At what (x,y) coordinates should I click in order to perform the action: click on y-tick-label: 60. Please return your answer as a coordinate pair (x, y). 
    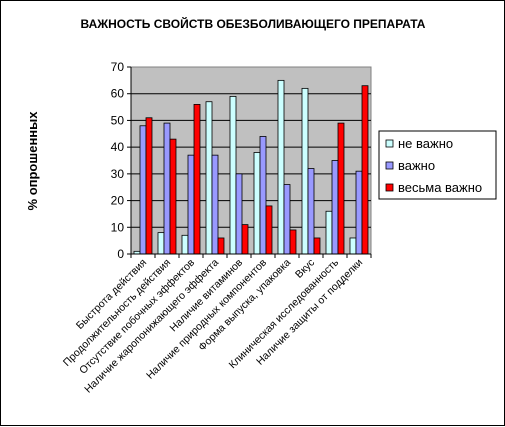
    Looking at the image, I should click on (118, 94).